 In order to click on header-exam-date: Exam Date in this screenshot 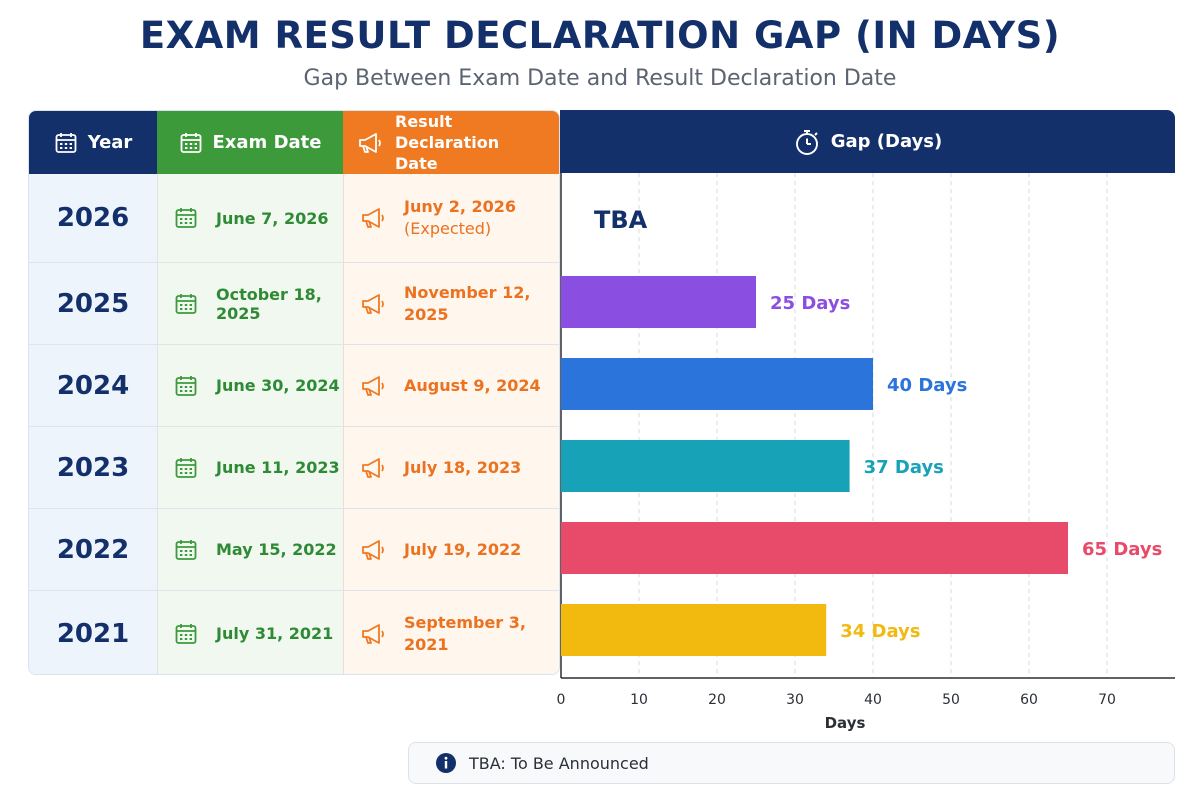, I will do `click(250, 142)`.